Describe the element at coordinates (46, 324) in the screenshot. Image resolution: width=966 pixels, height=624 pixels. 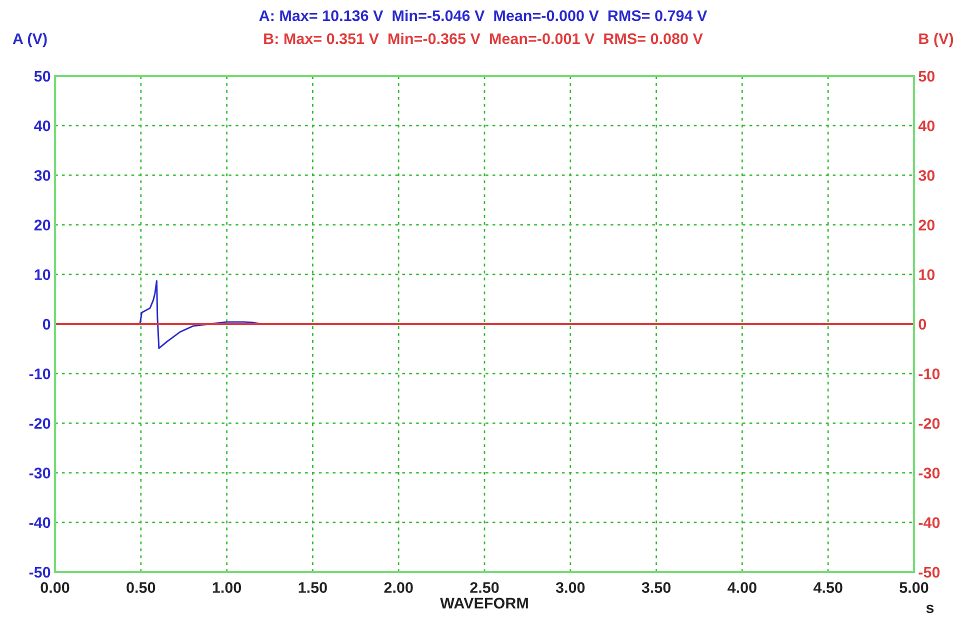
I see `y-tick-label: 0` at that location.